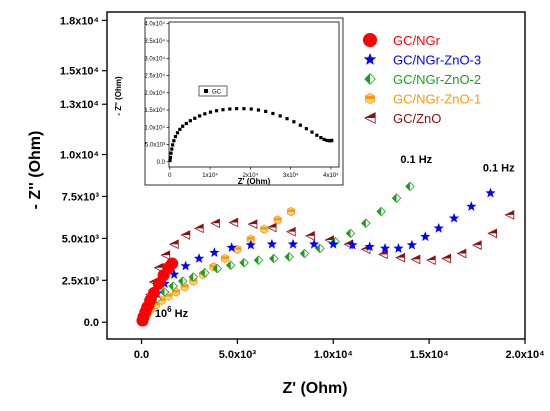 The height and width of the screenshot is (411, 550). Describe the element at coordinates (416, 160) in the screenshot. I see `frequency-annotation-low-zno2: 0.1 Hz` at that location.